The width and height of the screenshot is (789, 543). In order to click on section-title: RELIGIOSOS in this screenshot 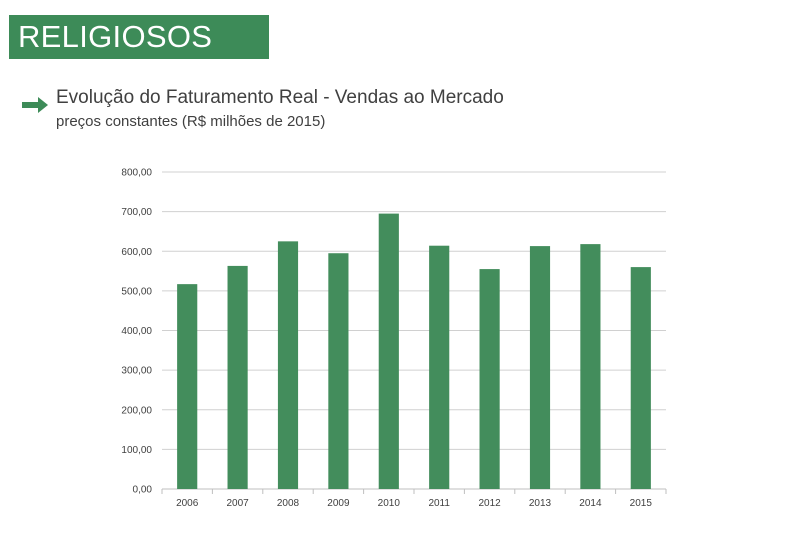, I will do `click(115, 36)`.